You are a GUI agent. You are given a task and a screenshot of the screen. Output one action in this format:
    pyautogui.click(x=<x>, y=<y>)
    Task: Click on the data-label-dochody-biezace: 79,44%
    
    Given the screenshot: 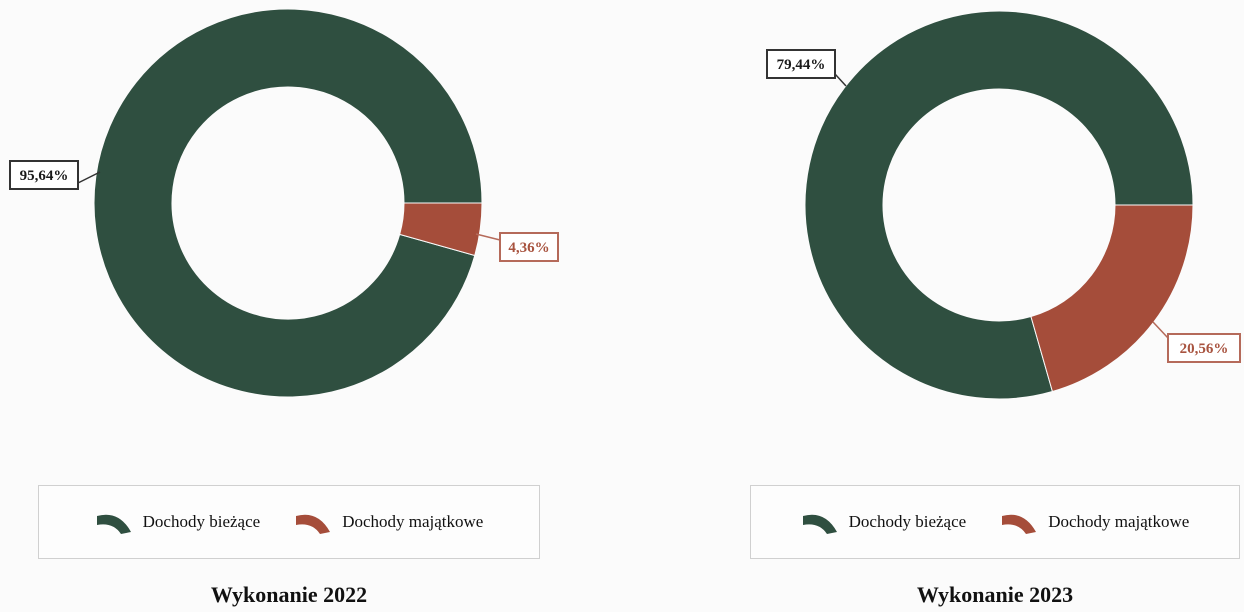 What is the action you would take?
    pyautogui.click(x=801, y=65)
    